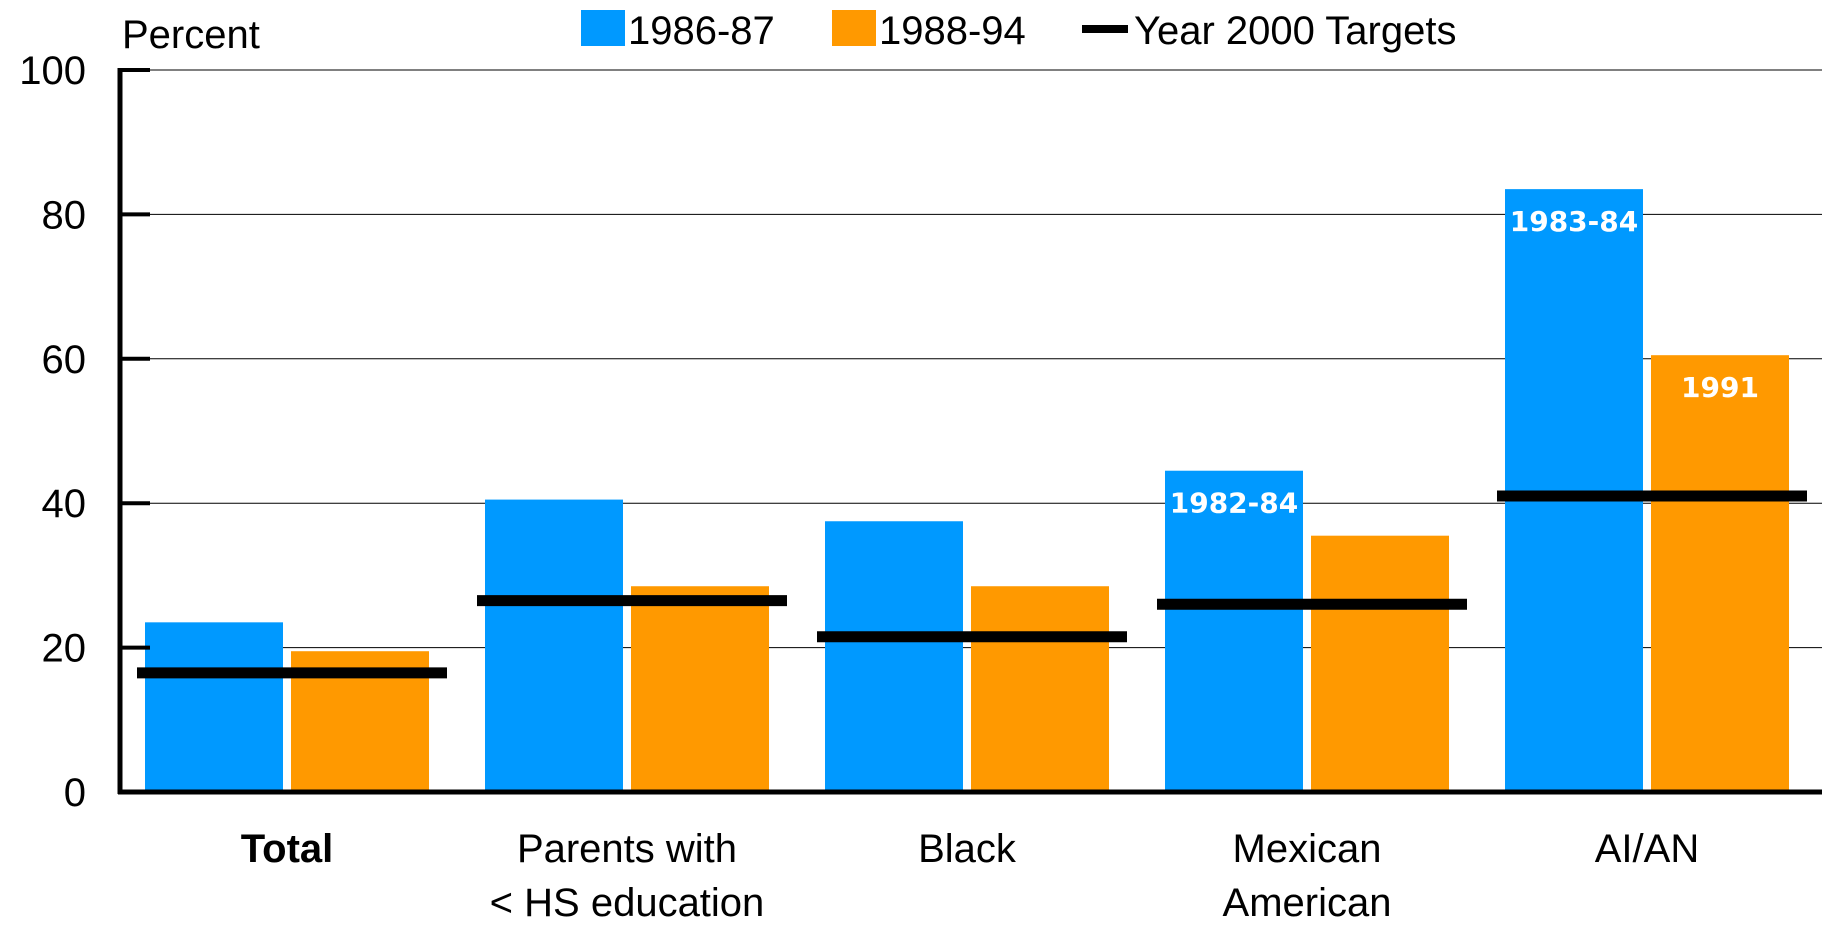 The height and width of the screenshot is (929, 1823). I want to click on bar-label-1986-87-cat4: 1983-84, so click(1574, 221).